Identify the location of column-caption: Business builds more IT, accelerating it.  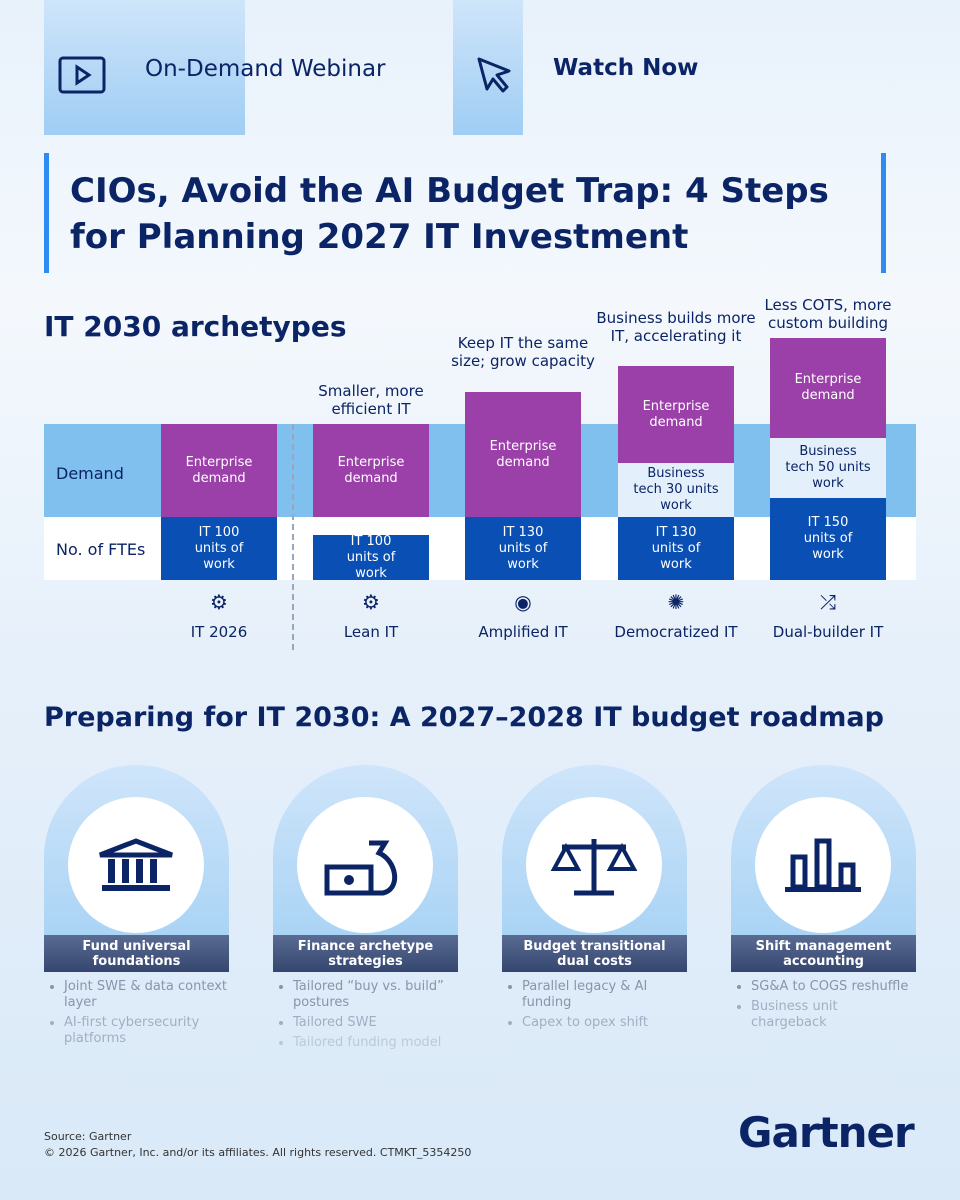
(676, 327).